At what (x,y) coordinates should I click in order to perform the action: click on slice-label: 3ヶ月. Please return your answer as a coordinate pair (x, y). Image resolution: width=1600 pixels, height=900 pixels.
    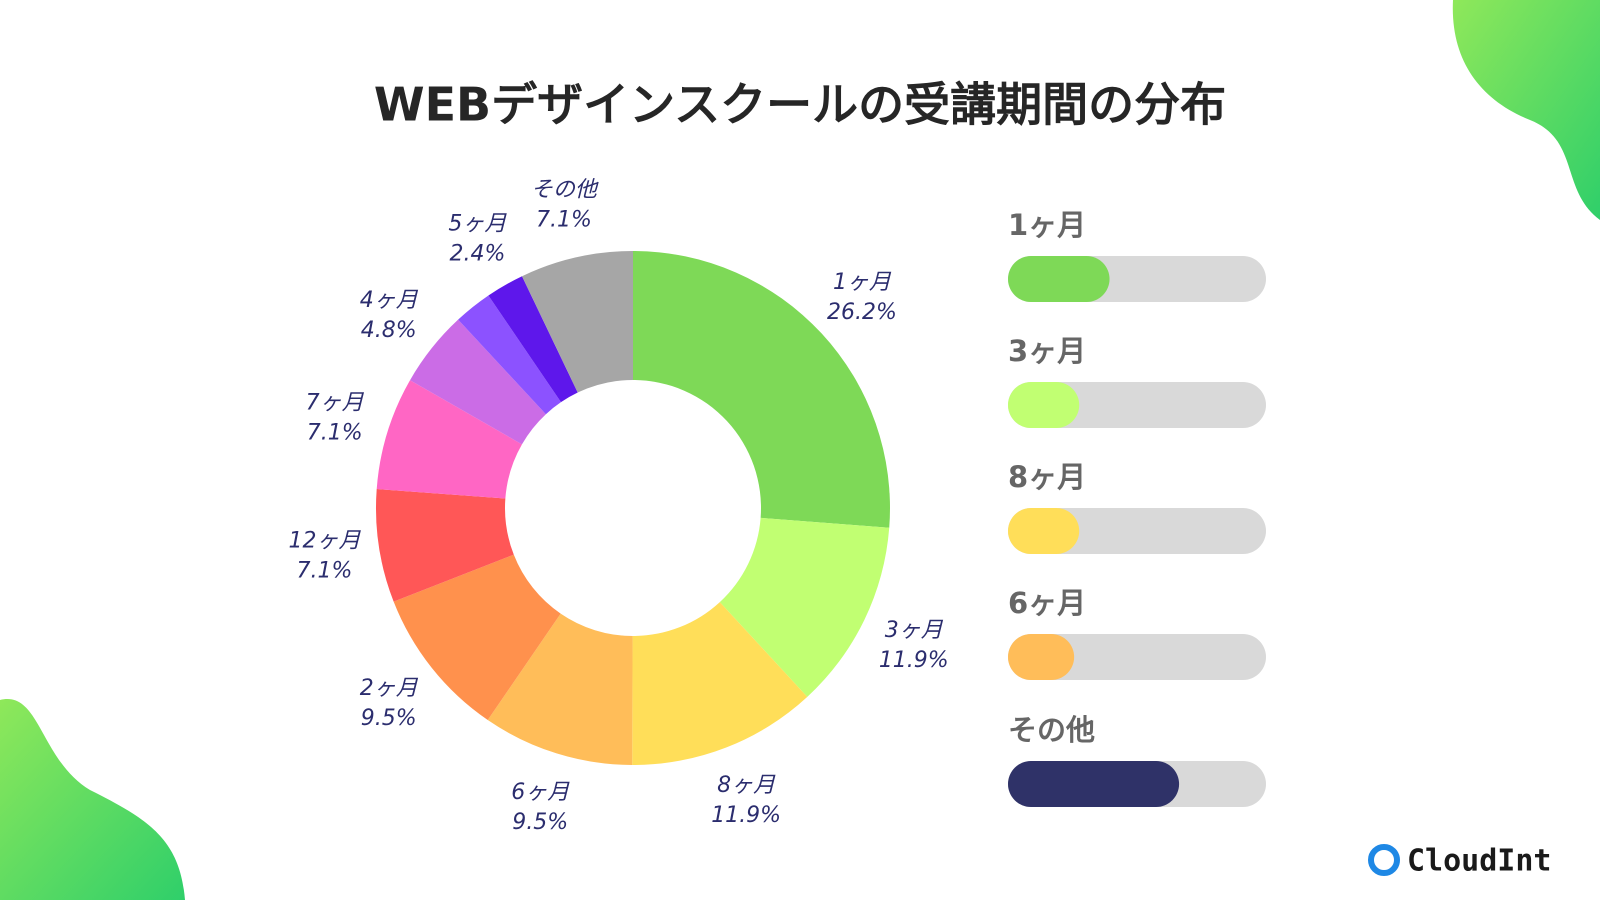
    Looking at the image, I should click on (914, 630).